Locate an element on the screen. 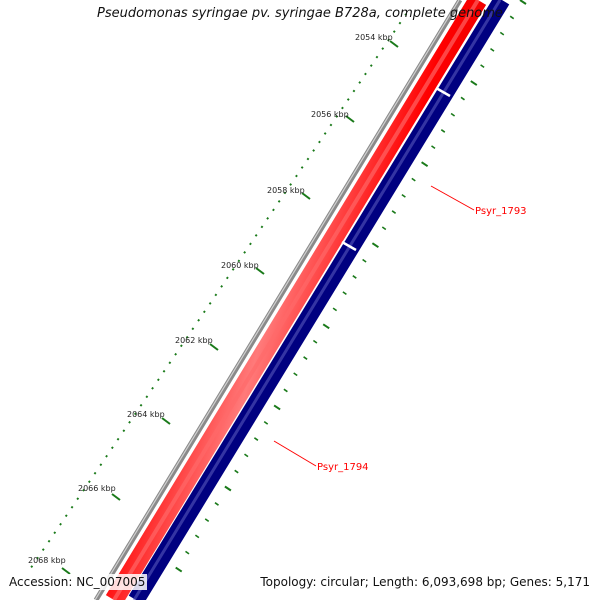 This screenshot has width=600, height=600. leader-line is located at coordinates (452, 198).